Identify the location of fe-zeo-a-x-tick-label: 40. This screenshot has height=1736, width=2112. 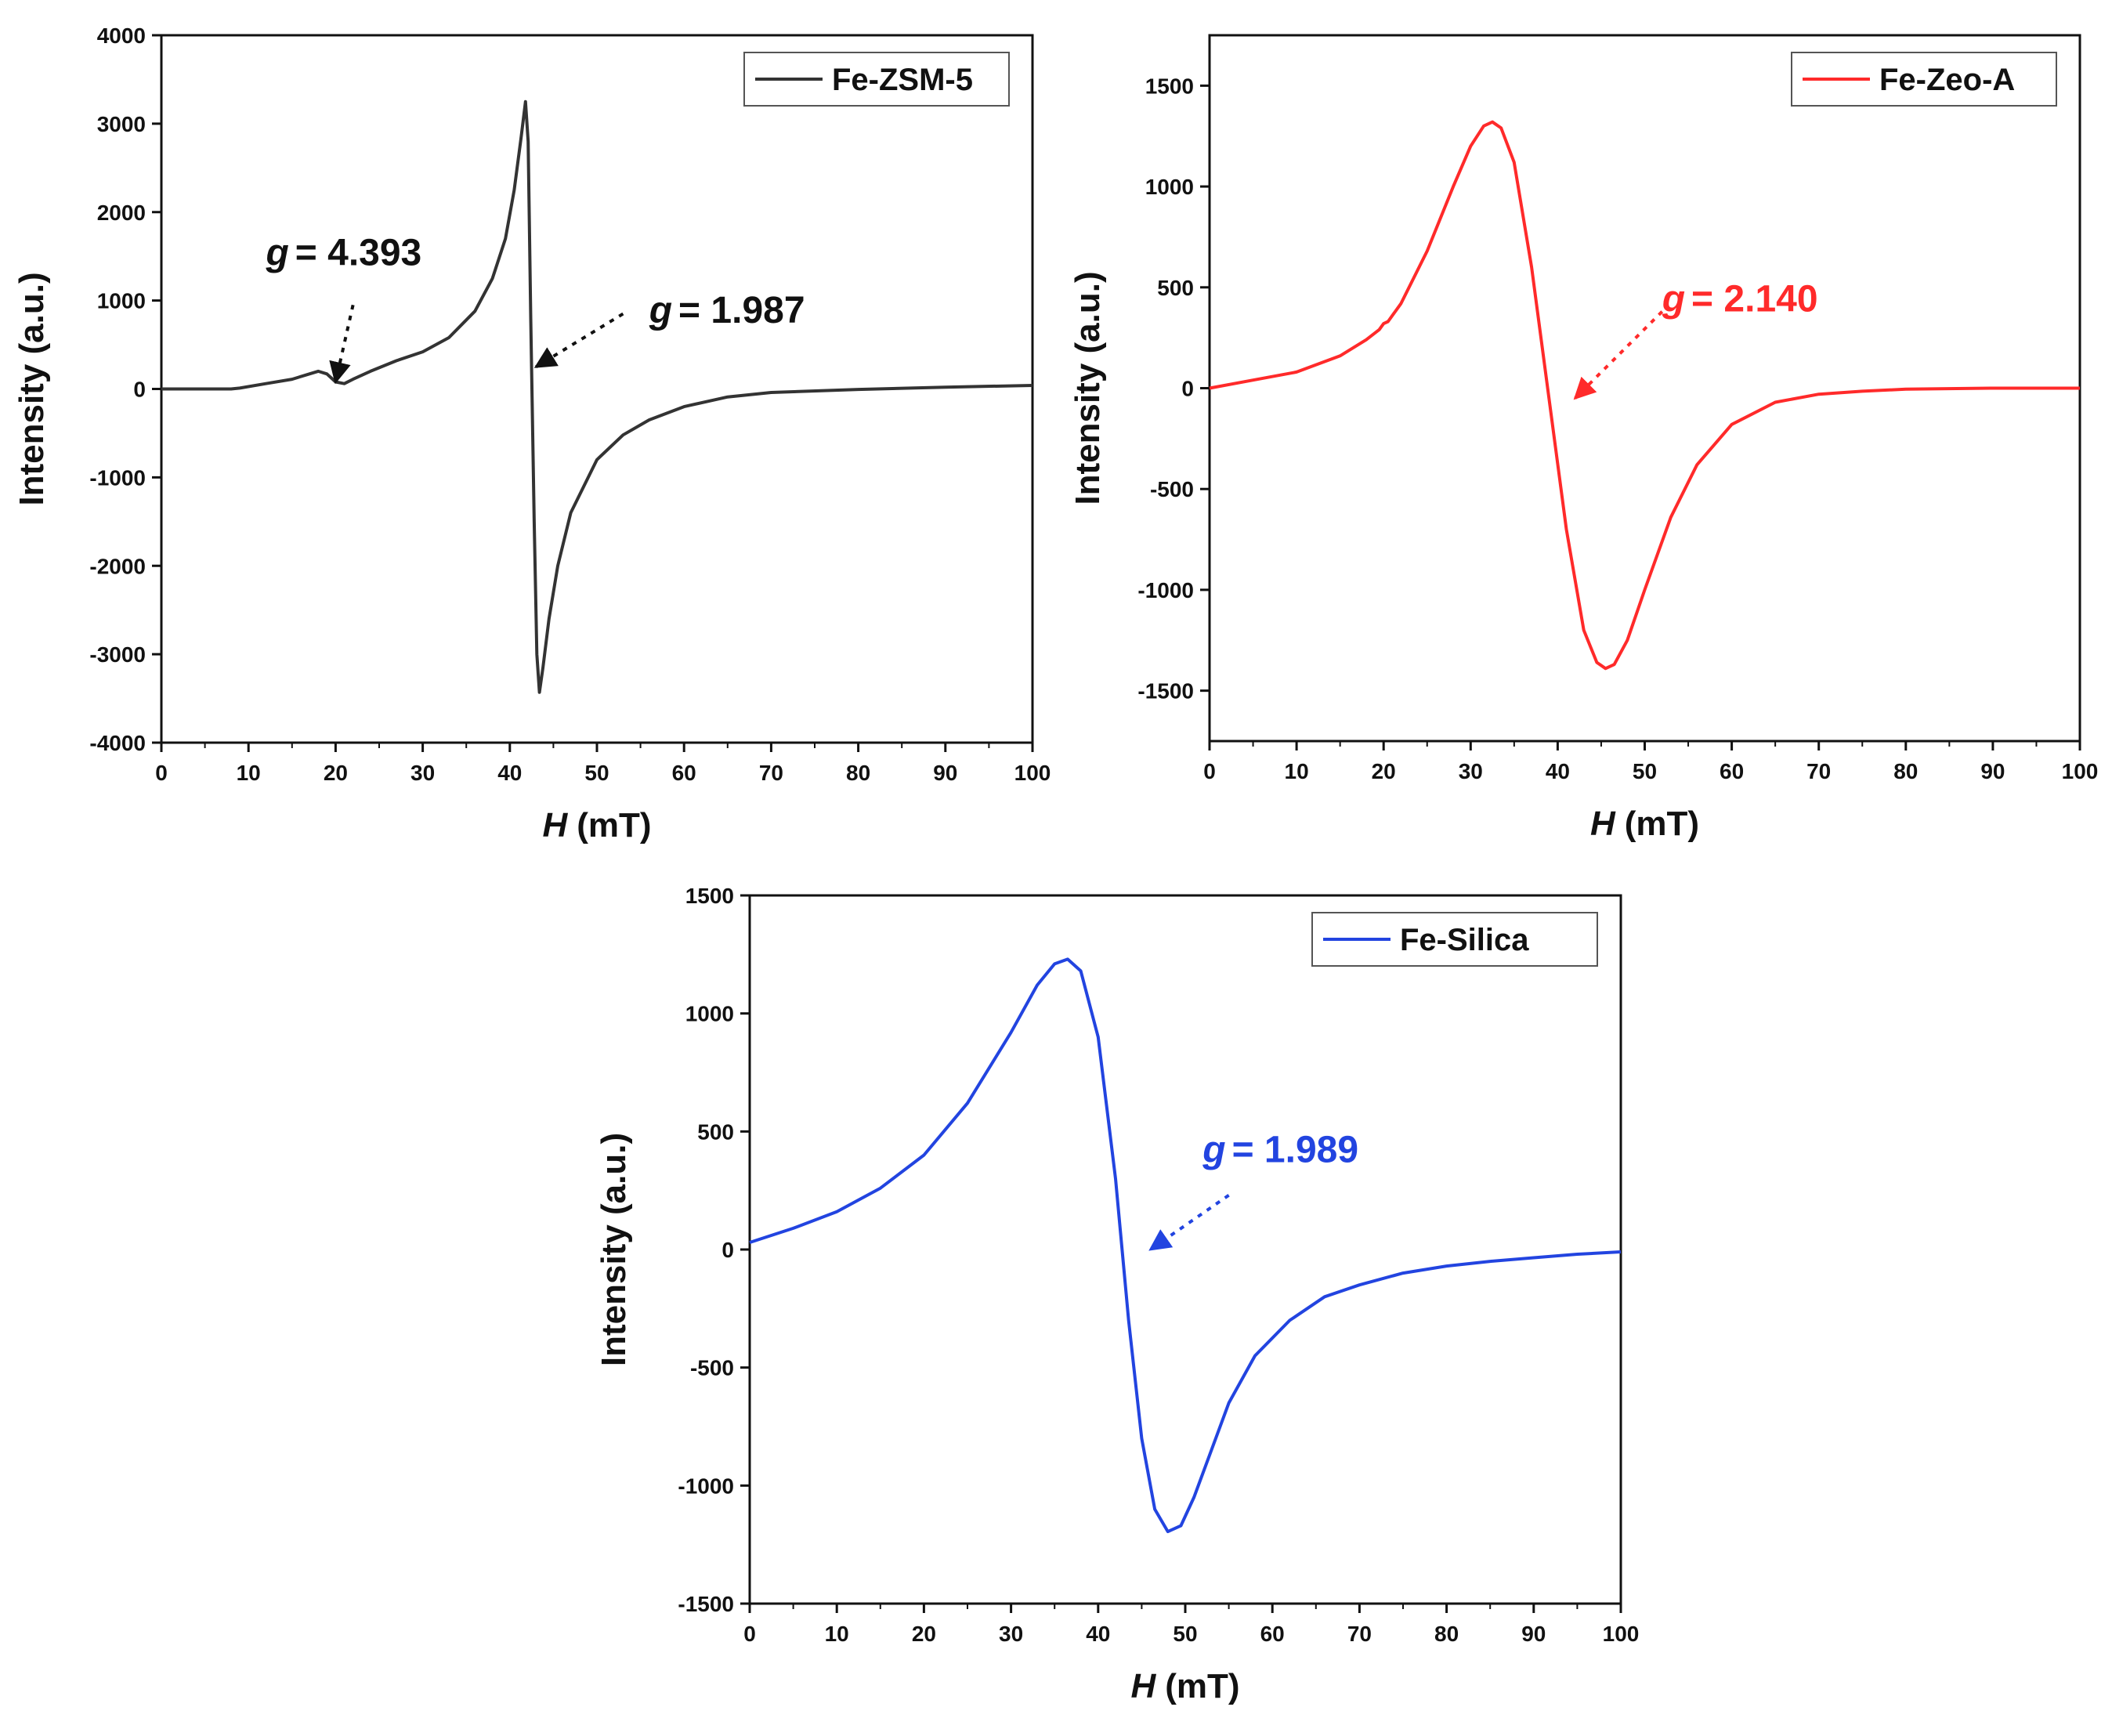
(1558, 771).